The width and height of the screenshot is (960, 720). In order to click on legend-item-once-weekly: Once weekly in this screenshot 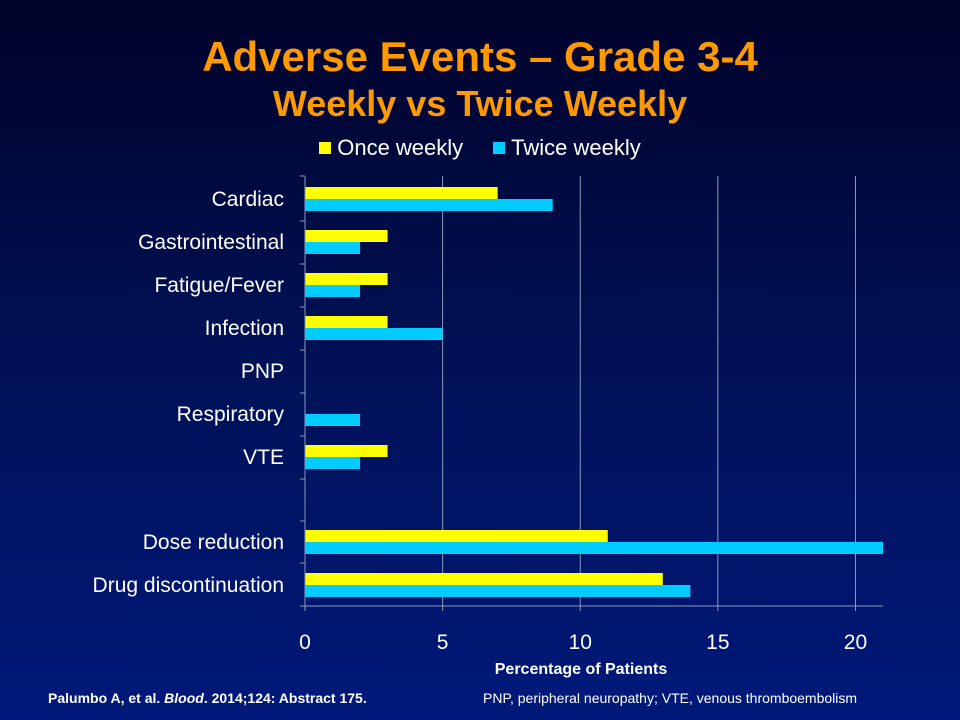, I will do `click(391, 148)`.